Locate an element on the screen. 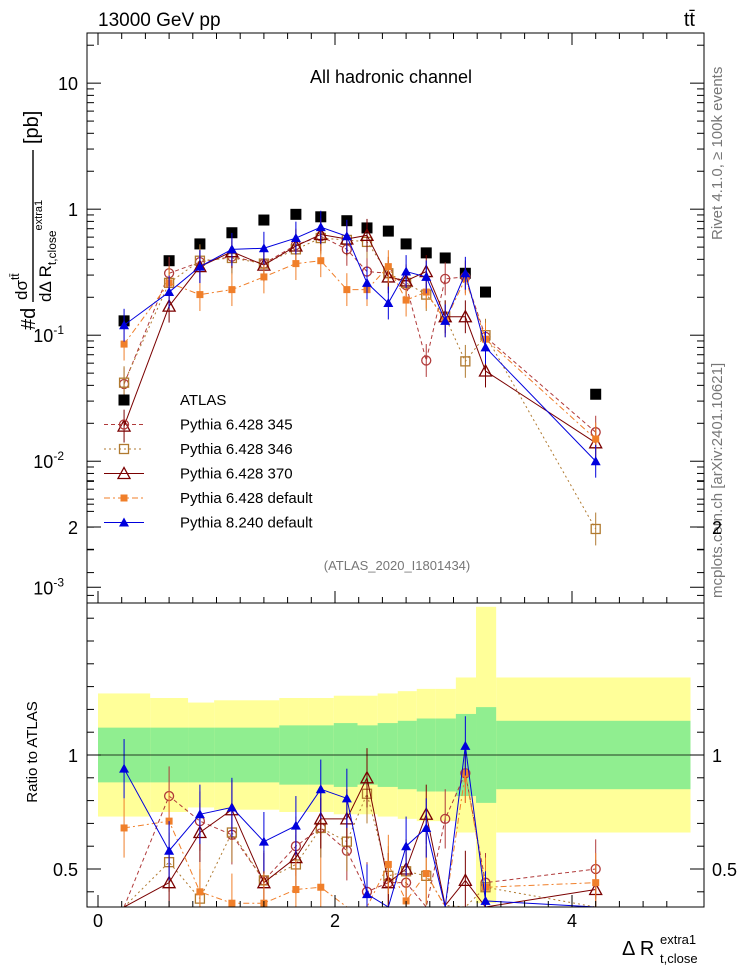 This screenshot has height=972, width=746. legend-label: Pythia 6.428 345 is located at coordinates (236, 425).